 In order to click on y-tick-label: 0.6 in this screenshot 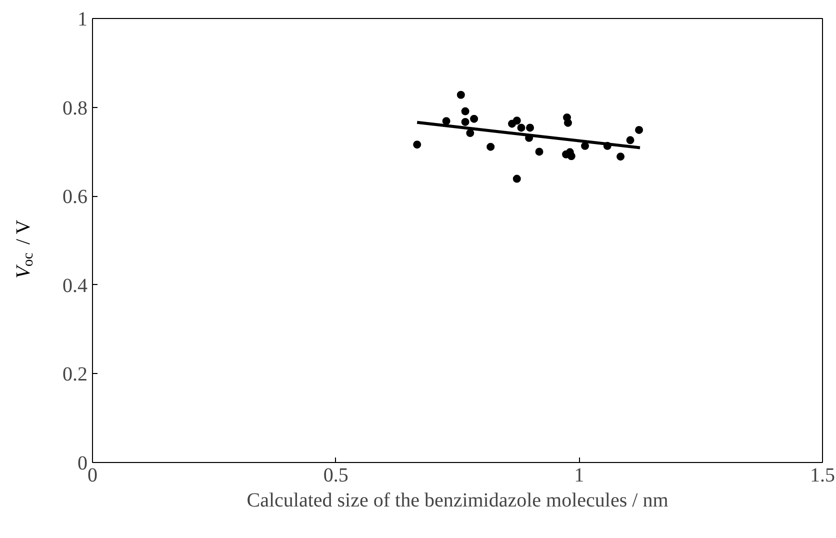, I will do `click(75, 197)`.